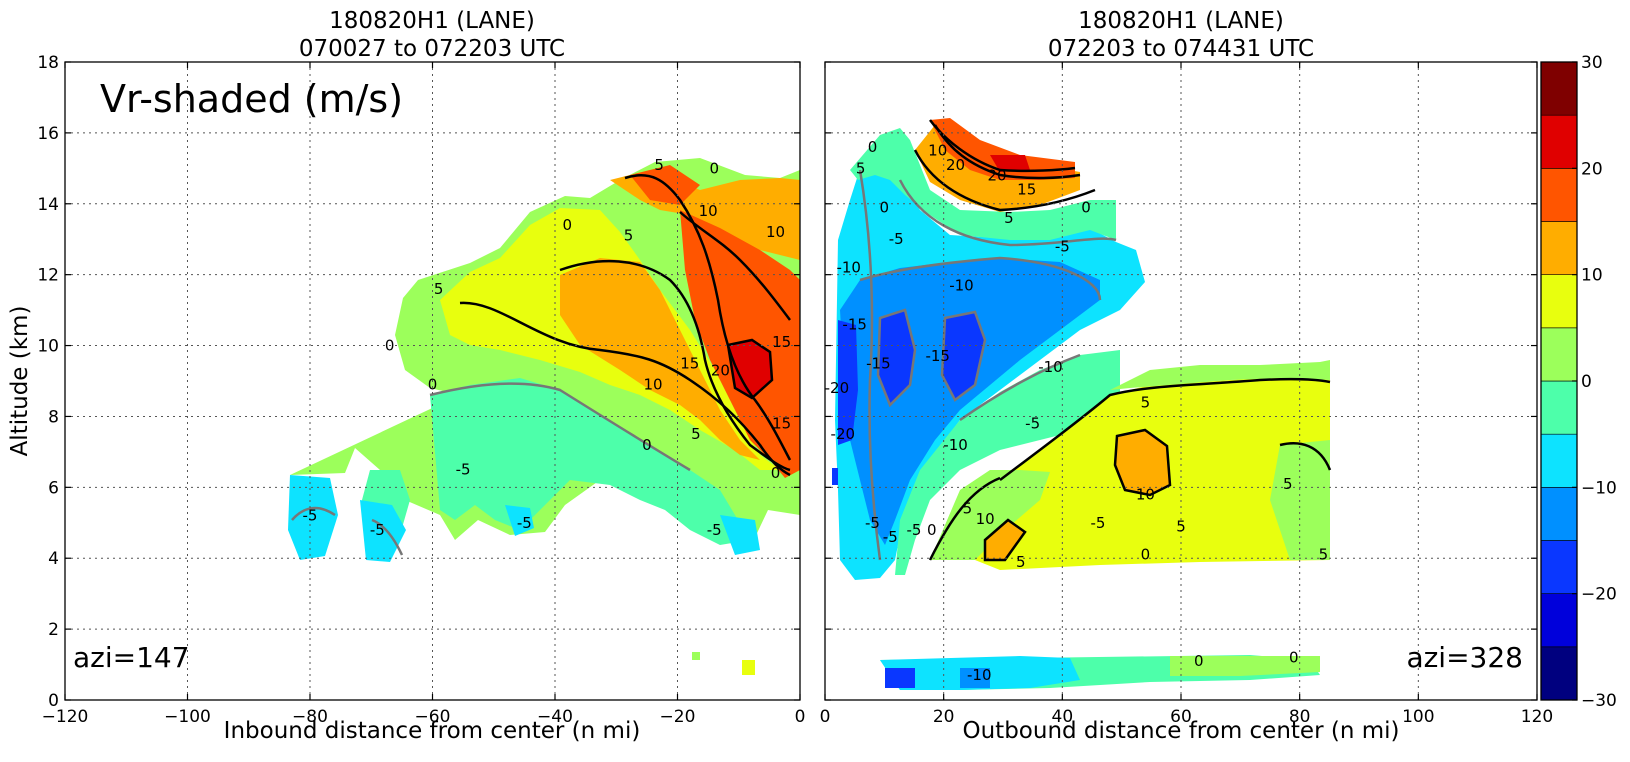  I want to click on y-tick-label: 2, so click(53, 630).